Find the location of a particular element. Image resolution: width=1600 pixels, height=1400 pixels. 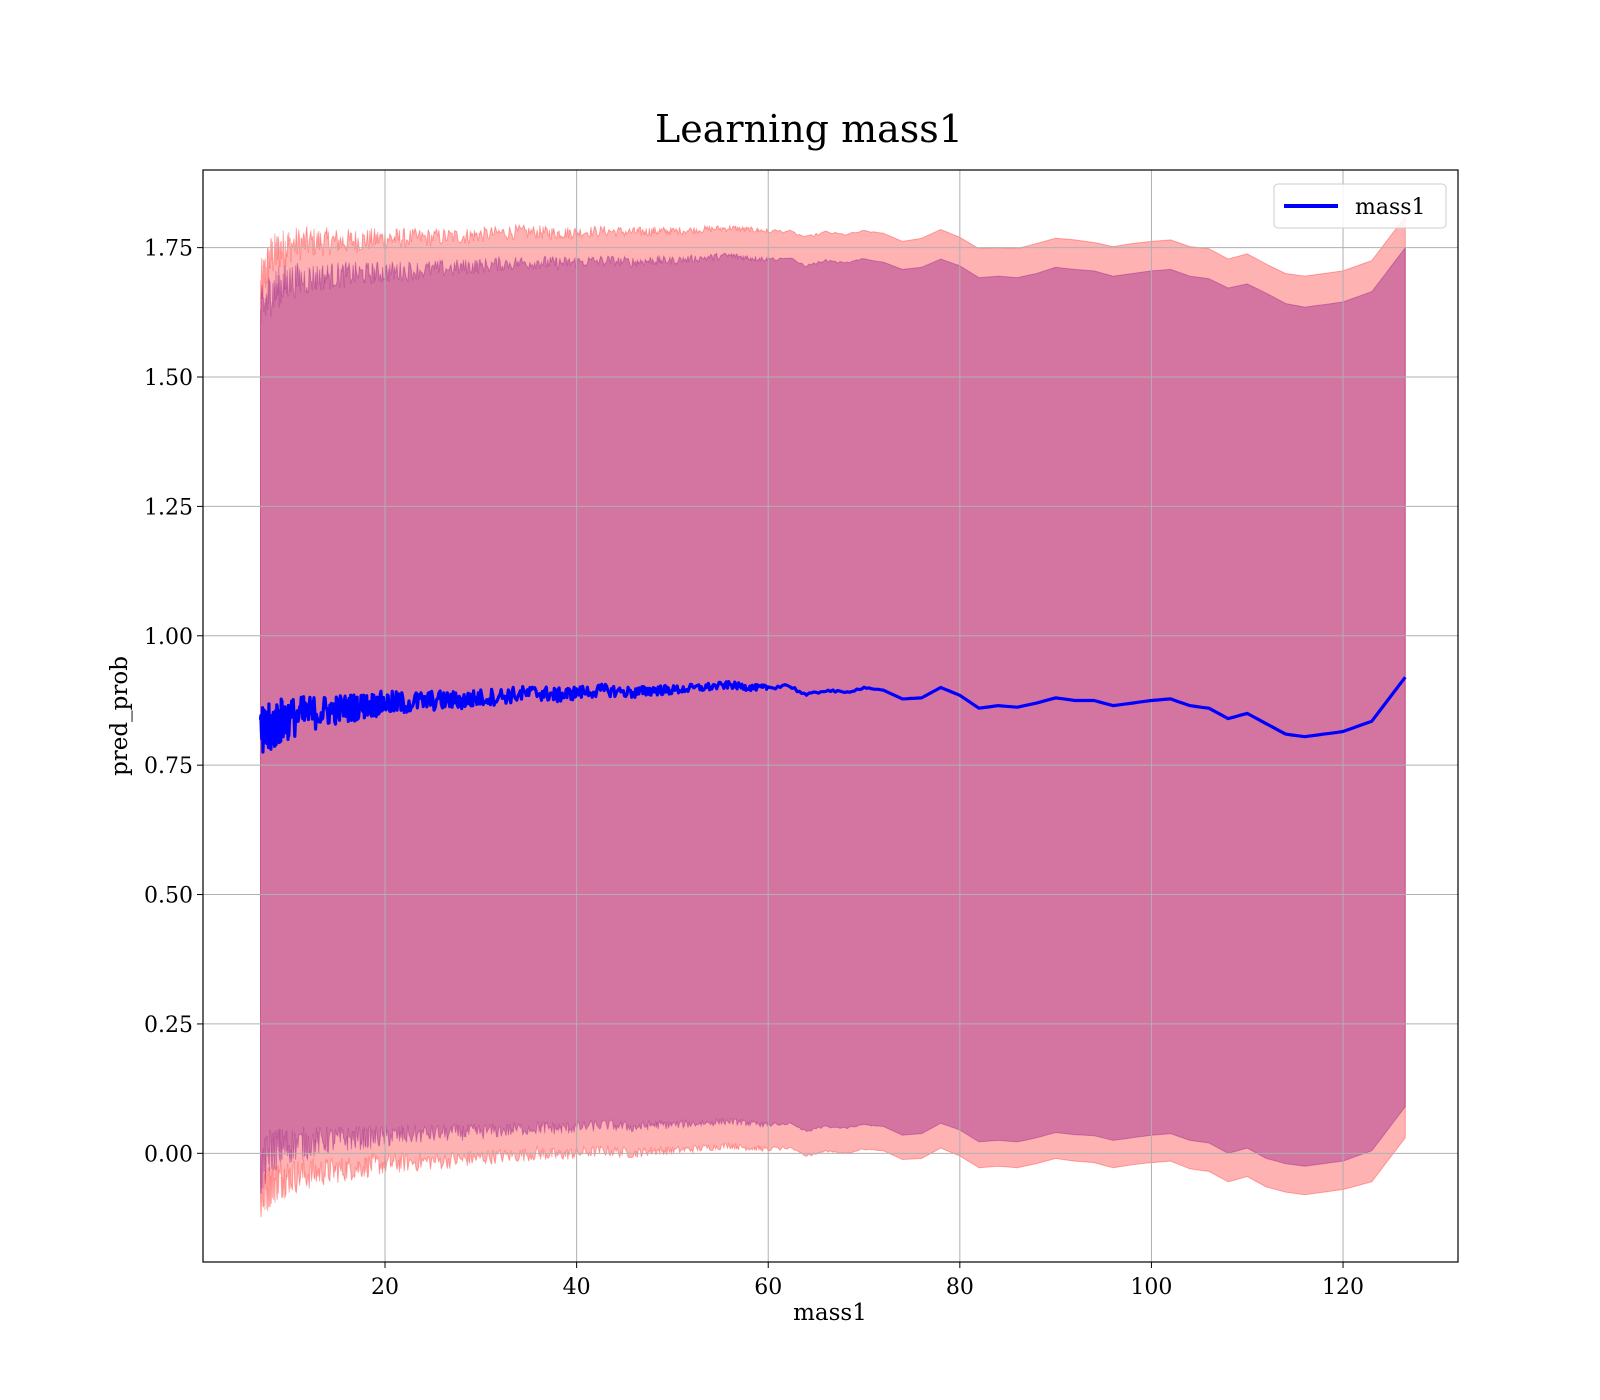

y-axis-ticks: 0.00 0.25 0.50 0.75 1.00 1.25 1.50 1.75 is located at coordinates (173, 702).